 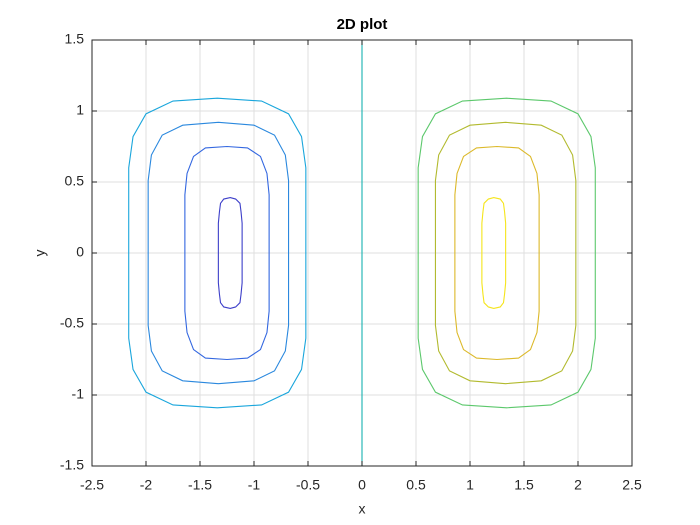 I want to click on x-tick-label: -2, so click(x=146, y=485).